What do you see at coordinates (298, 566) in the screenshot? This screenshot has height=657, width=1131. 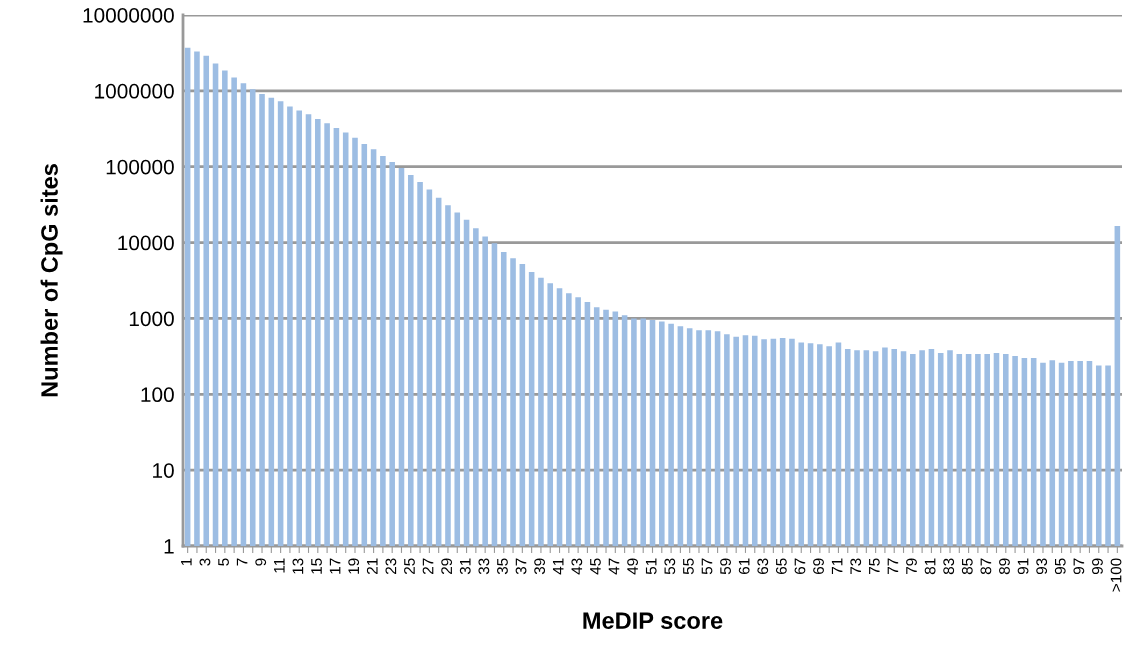 I see `x-tick-label: 13` at bounding box center [298, 566].